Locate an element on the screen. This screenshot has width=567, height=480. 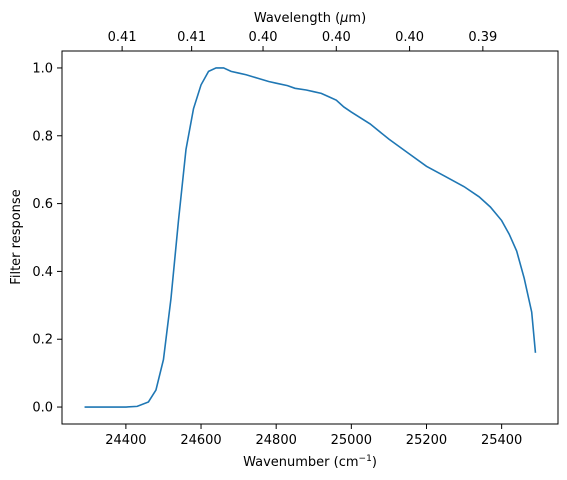
x-axis-top: 0.41 0.41 0.40 0.40 0.40 0.39 is located at coordinates (302, 40).